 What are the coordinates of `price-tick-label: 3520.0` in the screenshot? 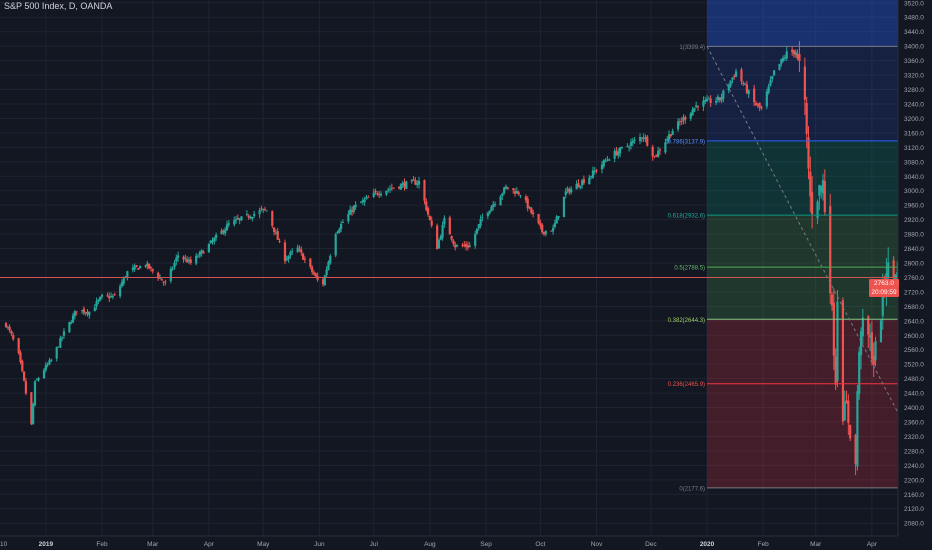 It's located at (914, 3).